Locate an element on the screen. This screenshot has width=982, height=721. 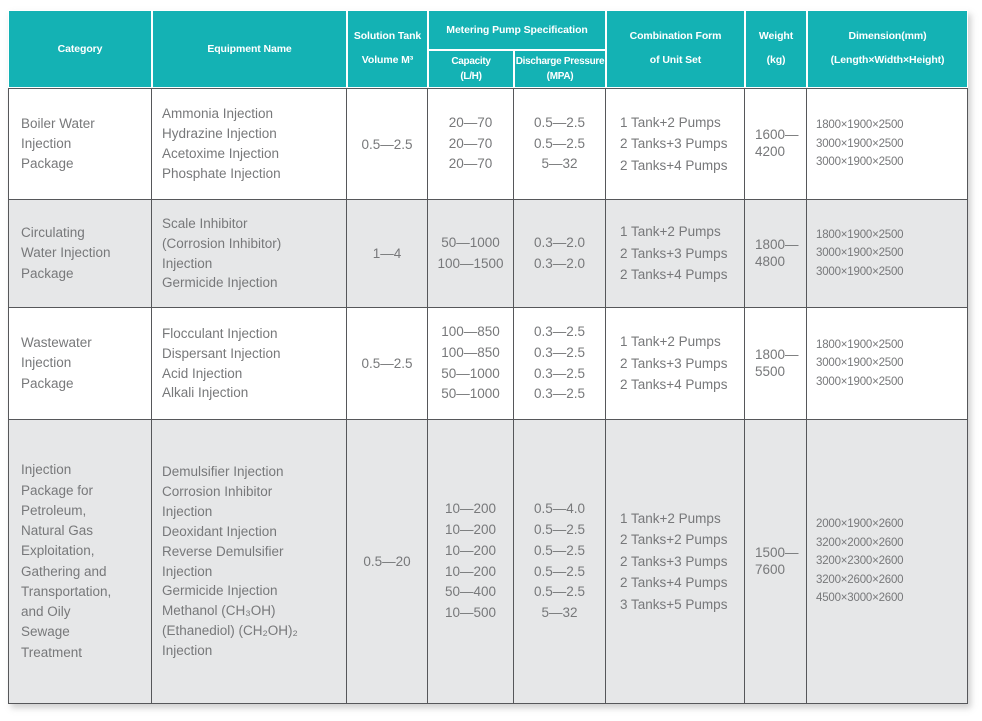
header-dimension: Dimension(mm) (Length×Width×Height) is located at coordinates (887, 49).